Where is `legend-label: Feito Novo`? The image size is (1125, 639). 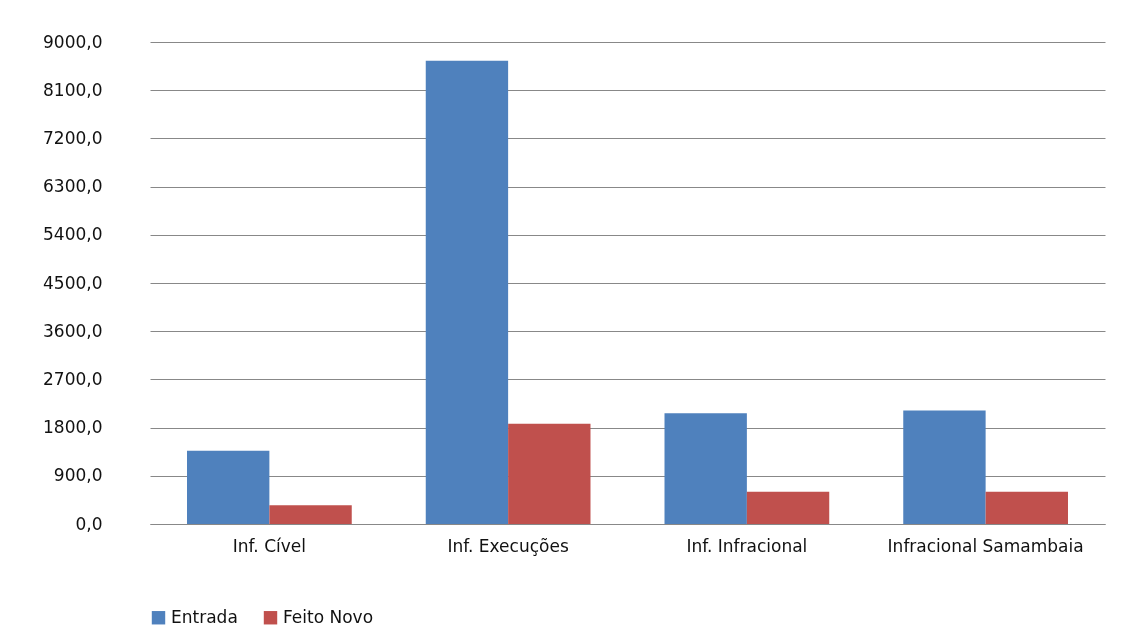 legend-label: Feito Novo is located at coordinates (328, 616).